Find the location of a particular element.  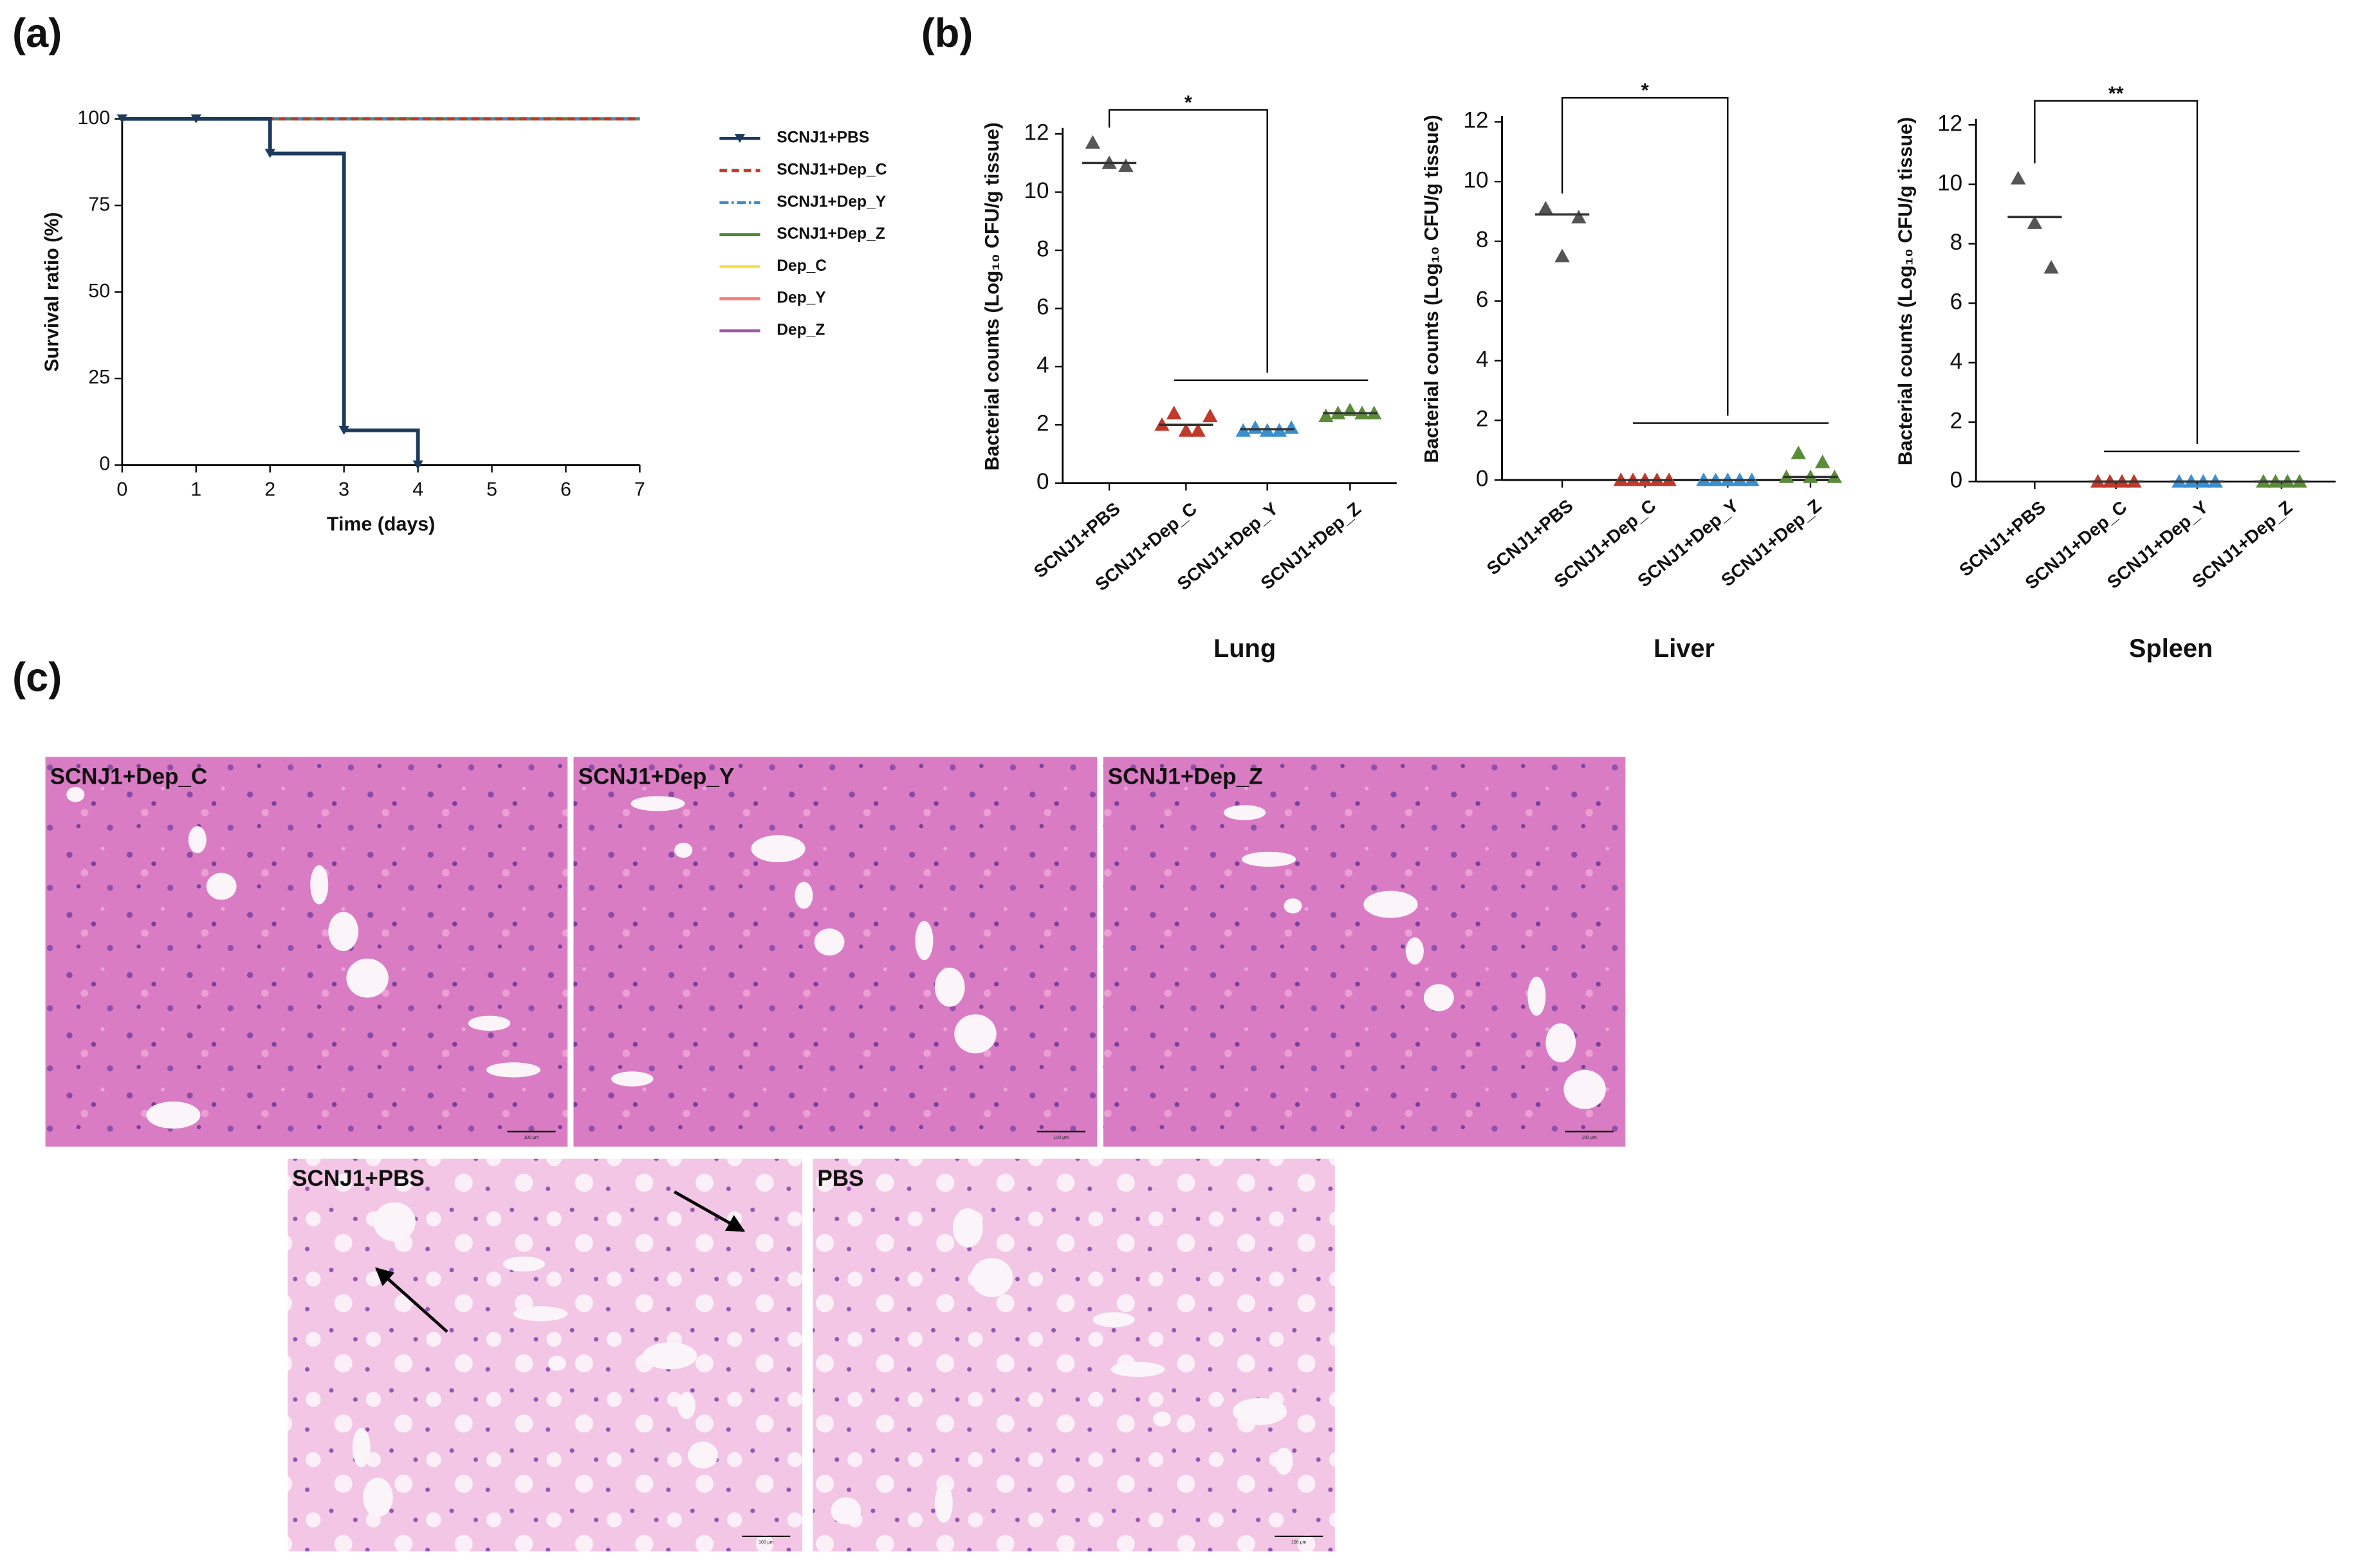

image-label: SCNJ1+Dep_Z is located at coordinates (1186, 777).